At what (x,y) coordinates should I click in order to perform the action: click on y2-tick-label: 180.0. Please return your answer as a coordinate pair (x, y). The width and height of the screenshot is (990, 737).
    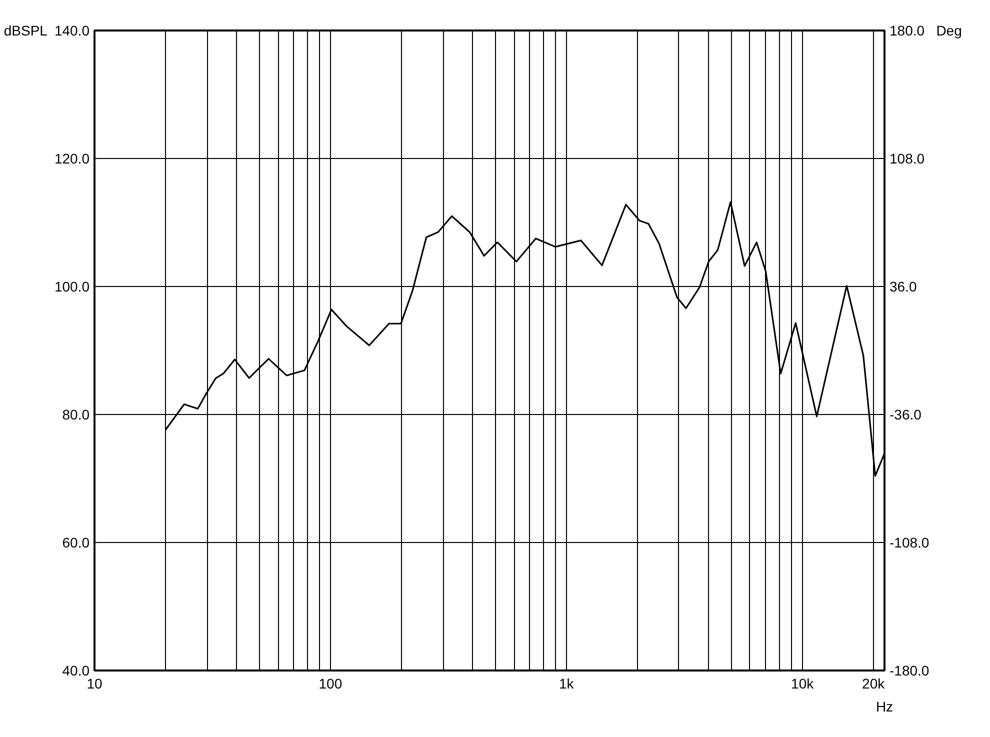
    Looking at the image, I should click on (907, 30).